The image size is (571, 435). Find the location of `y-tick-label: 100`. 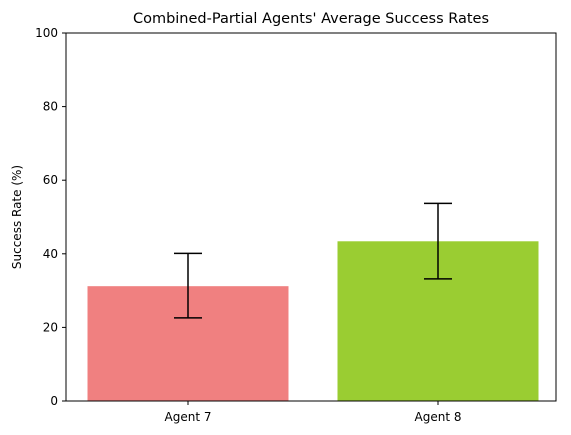

y-tick-label: 100 is located at coordinates (46, 33).